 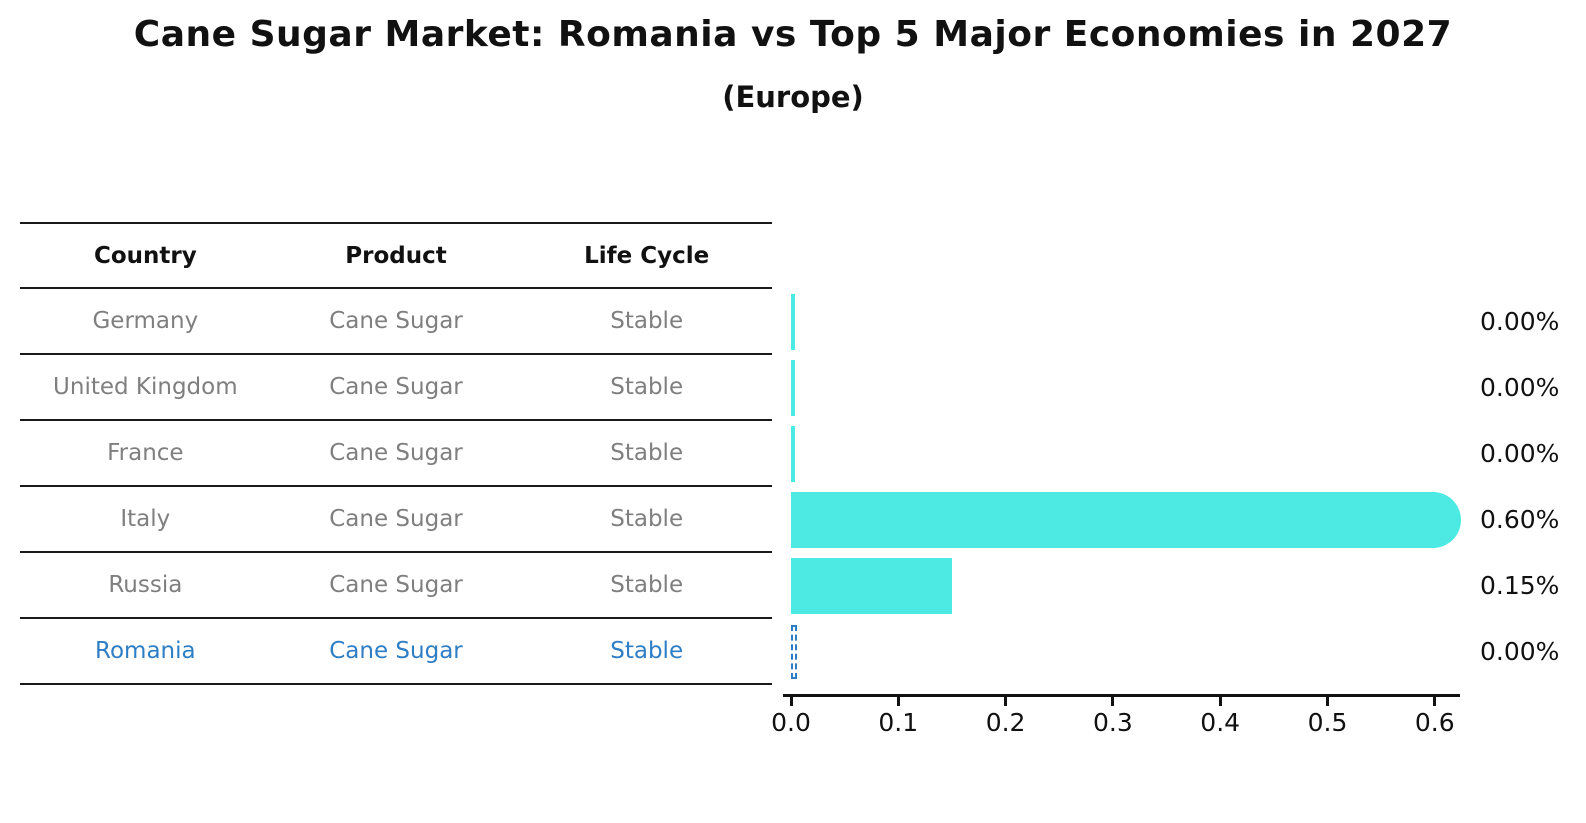 I want to click on bar-russia, so click(x=871, y=586).